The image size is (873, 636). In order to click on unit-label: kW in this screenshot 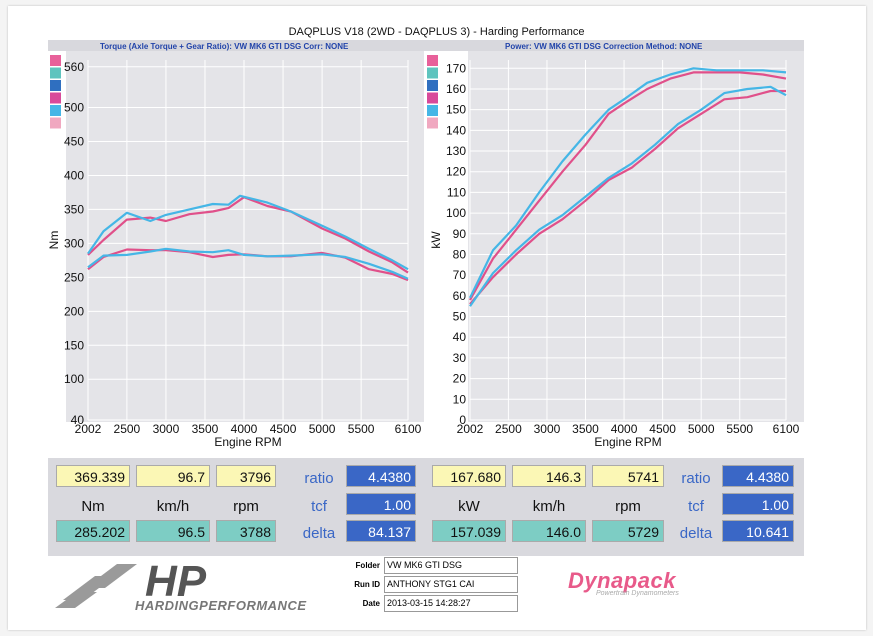, I will do `click(469, 506)`.